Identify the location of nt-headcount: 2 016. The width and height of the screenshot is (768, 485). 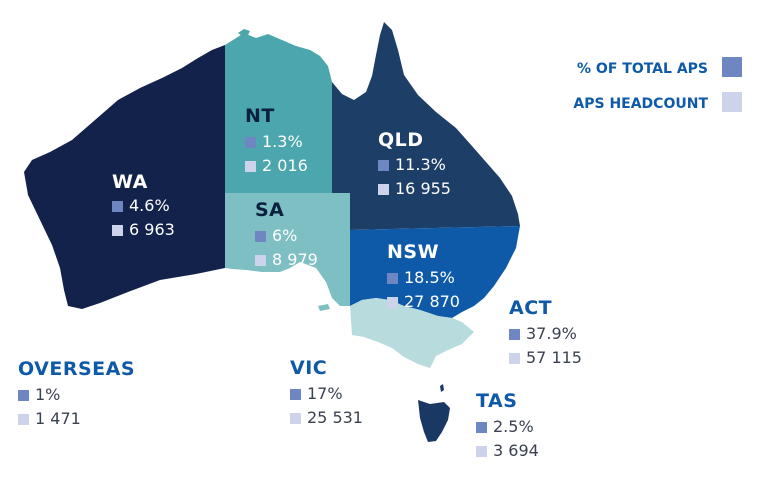
(276, 166).